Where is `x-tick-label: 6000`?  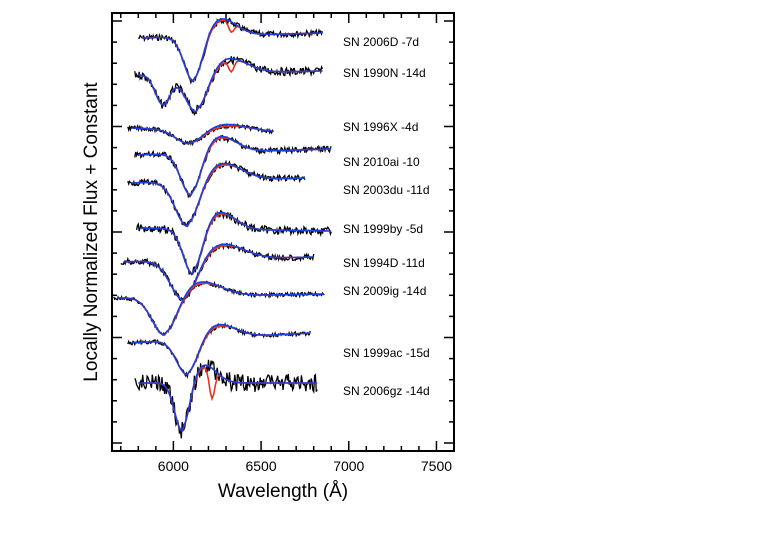
x-tick-label: 6000 is located at coordinates (173, 466).